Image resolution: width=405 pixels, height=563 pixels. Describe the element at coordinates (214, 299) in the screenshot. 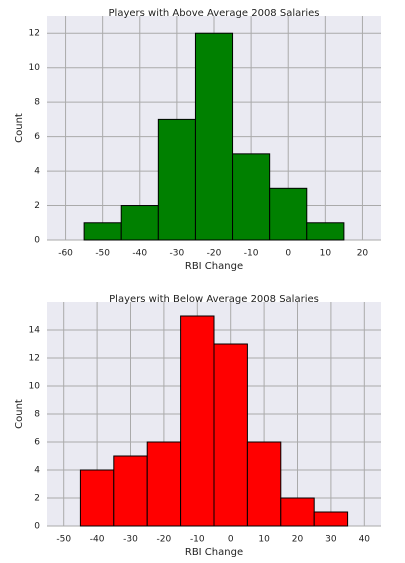

I see `chart-title: Players with Below Average 2008 Salaries` at that location.